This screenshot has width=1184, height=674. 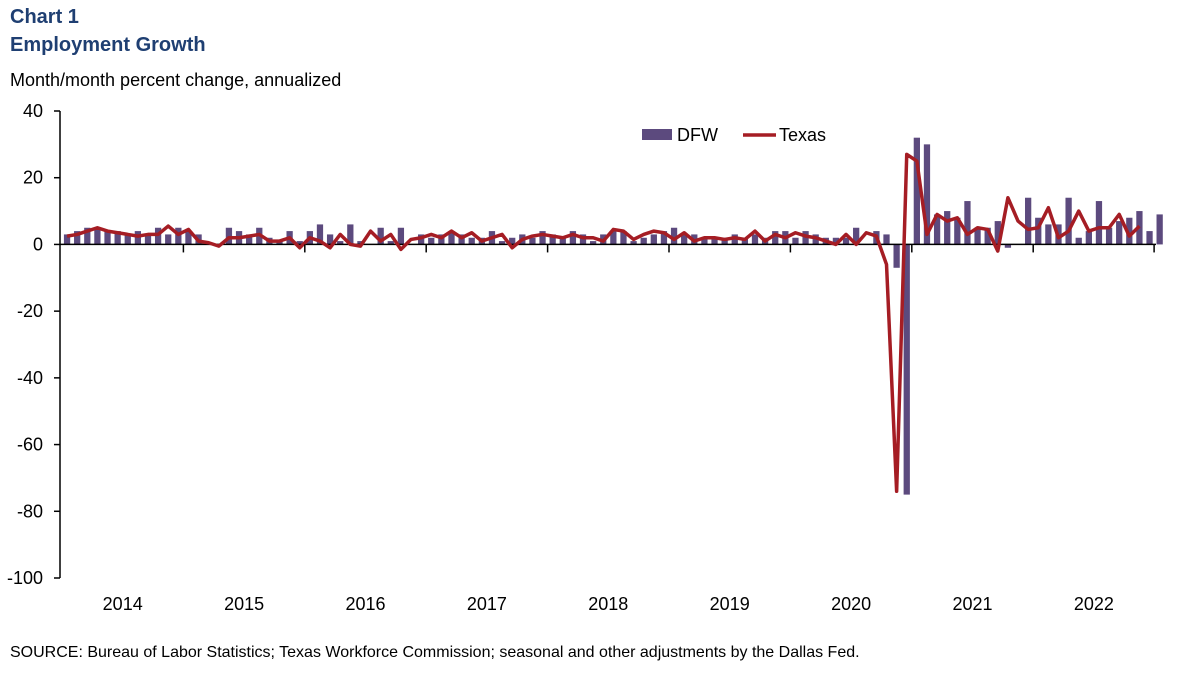 I want to click on y-tick-label: -60, so click(x=30, y=445).